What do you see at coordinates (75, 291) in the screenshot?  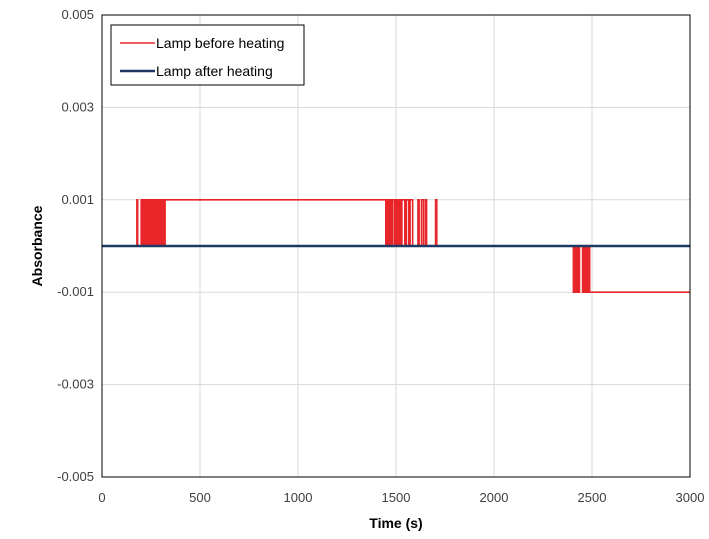 I see `y-tick-label: -0.001` at bounding box center [75, 291].